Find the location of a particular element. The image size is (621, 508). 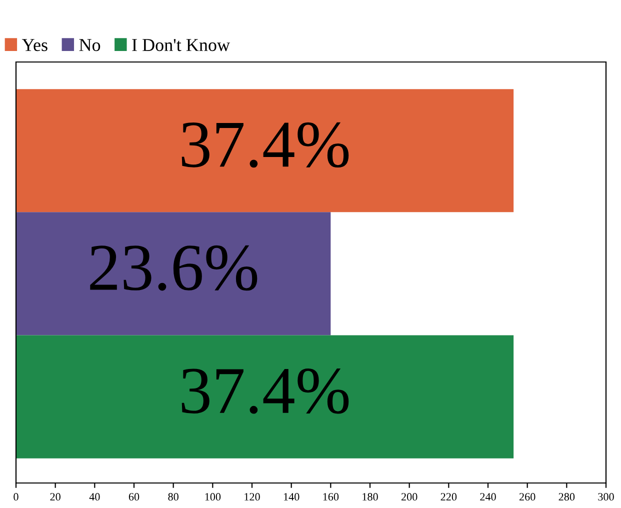

x-tick-label: 280 is located at coordinates (566, 497).